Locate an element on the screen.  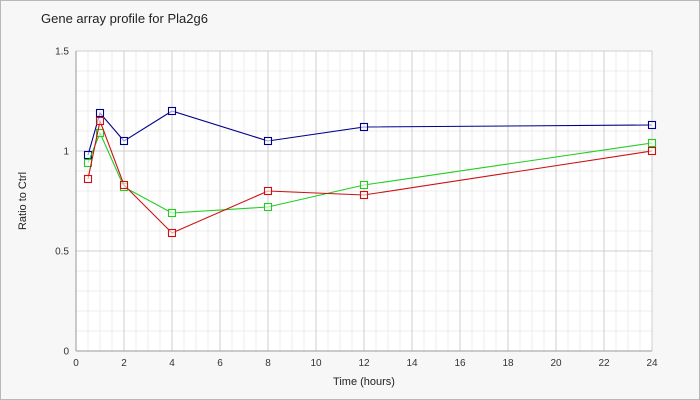
x-tick-label: 14 is located at coordinates (412, 363).